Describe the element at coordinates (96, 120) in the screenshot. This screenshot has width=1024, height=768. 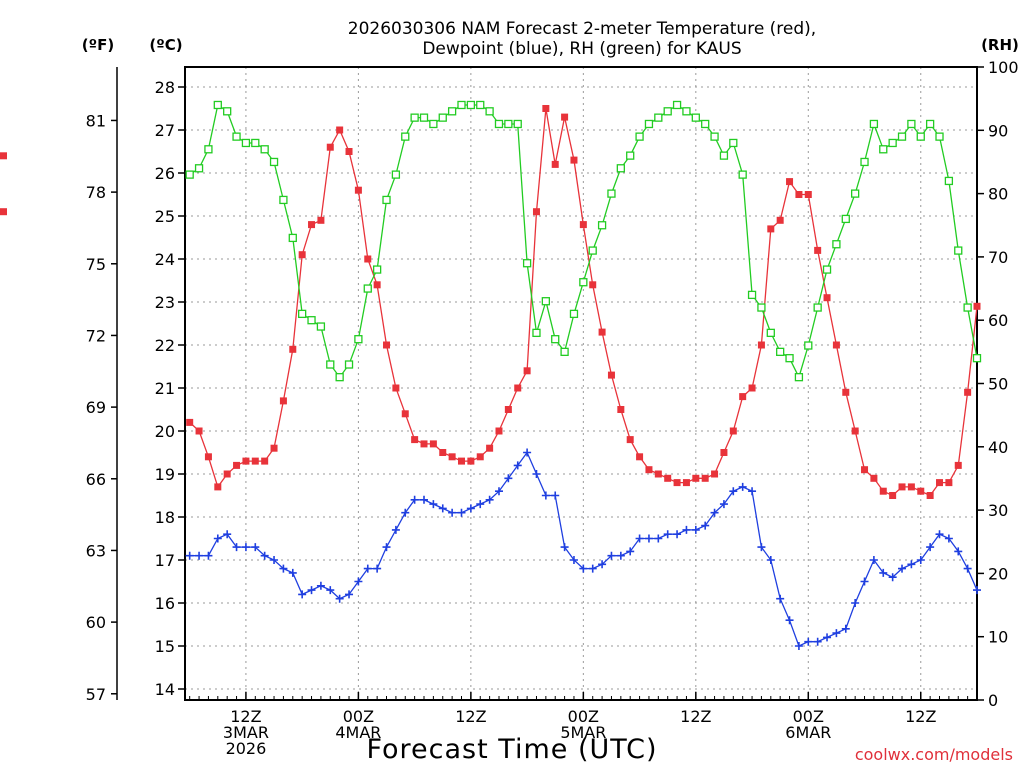
I see `fahrenheit-tick-label: 81` at that location.